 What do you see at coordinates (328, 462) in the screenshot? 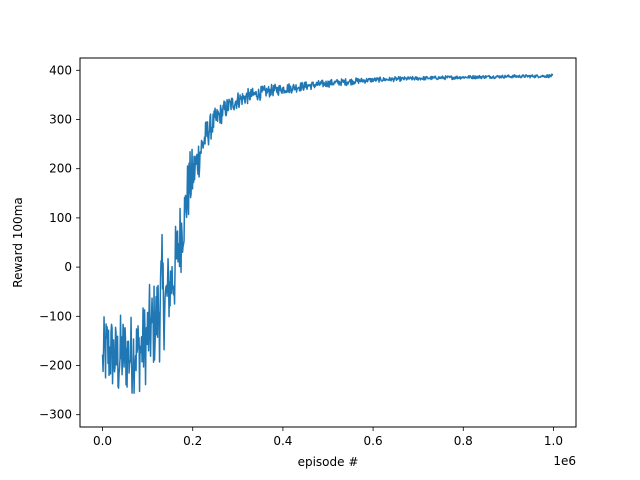
I see `x-axis-label: episode #` at bounding box center [328, 462].